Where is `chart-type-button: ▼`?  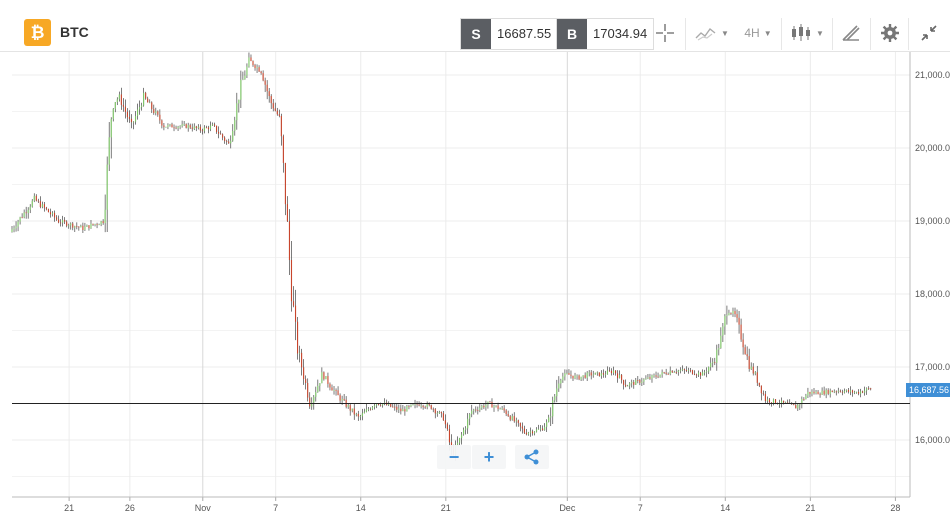 chart-type-button: ▼ is located at coordinates (807, 33).